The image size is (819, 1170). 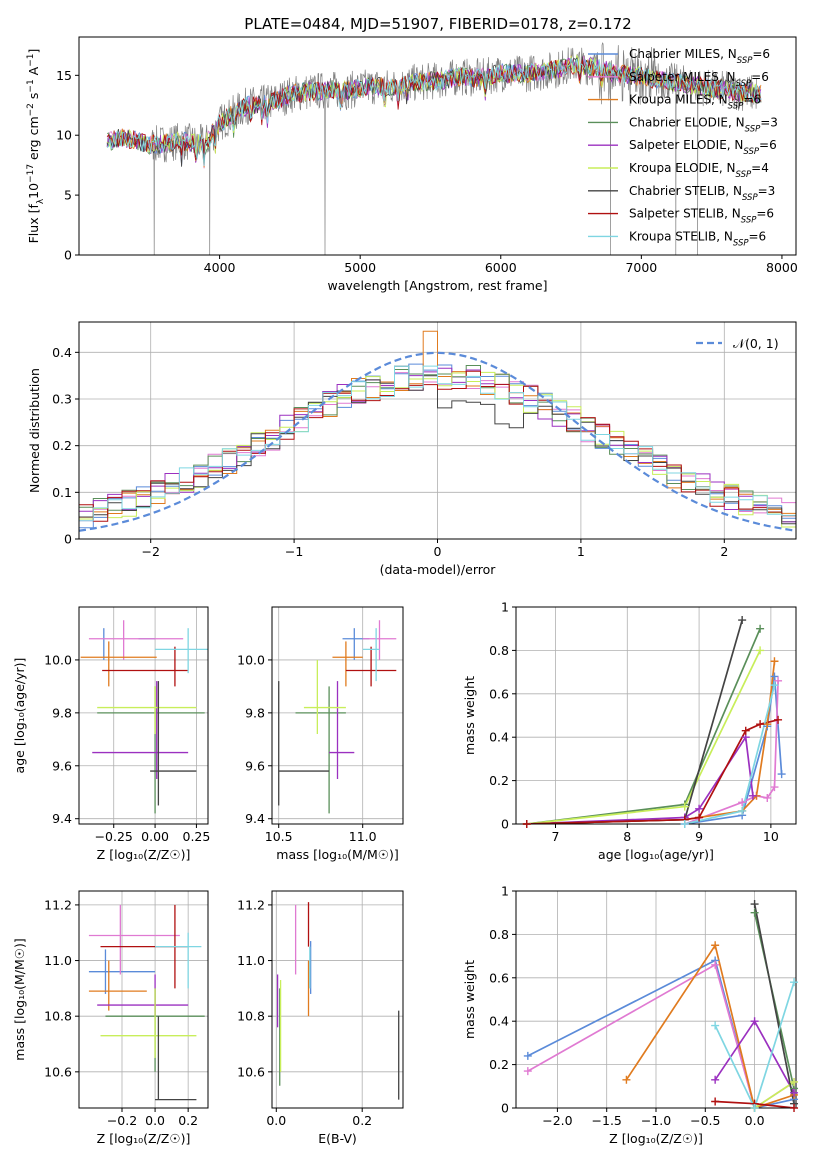 What do you see at coordinates (294, 551) in the screenshot?
I see `x-tick-label: −1` at bounding box center [294, 551].